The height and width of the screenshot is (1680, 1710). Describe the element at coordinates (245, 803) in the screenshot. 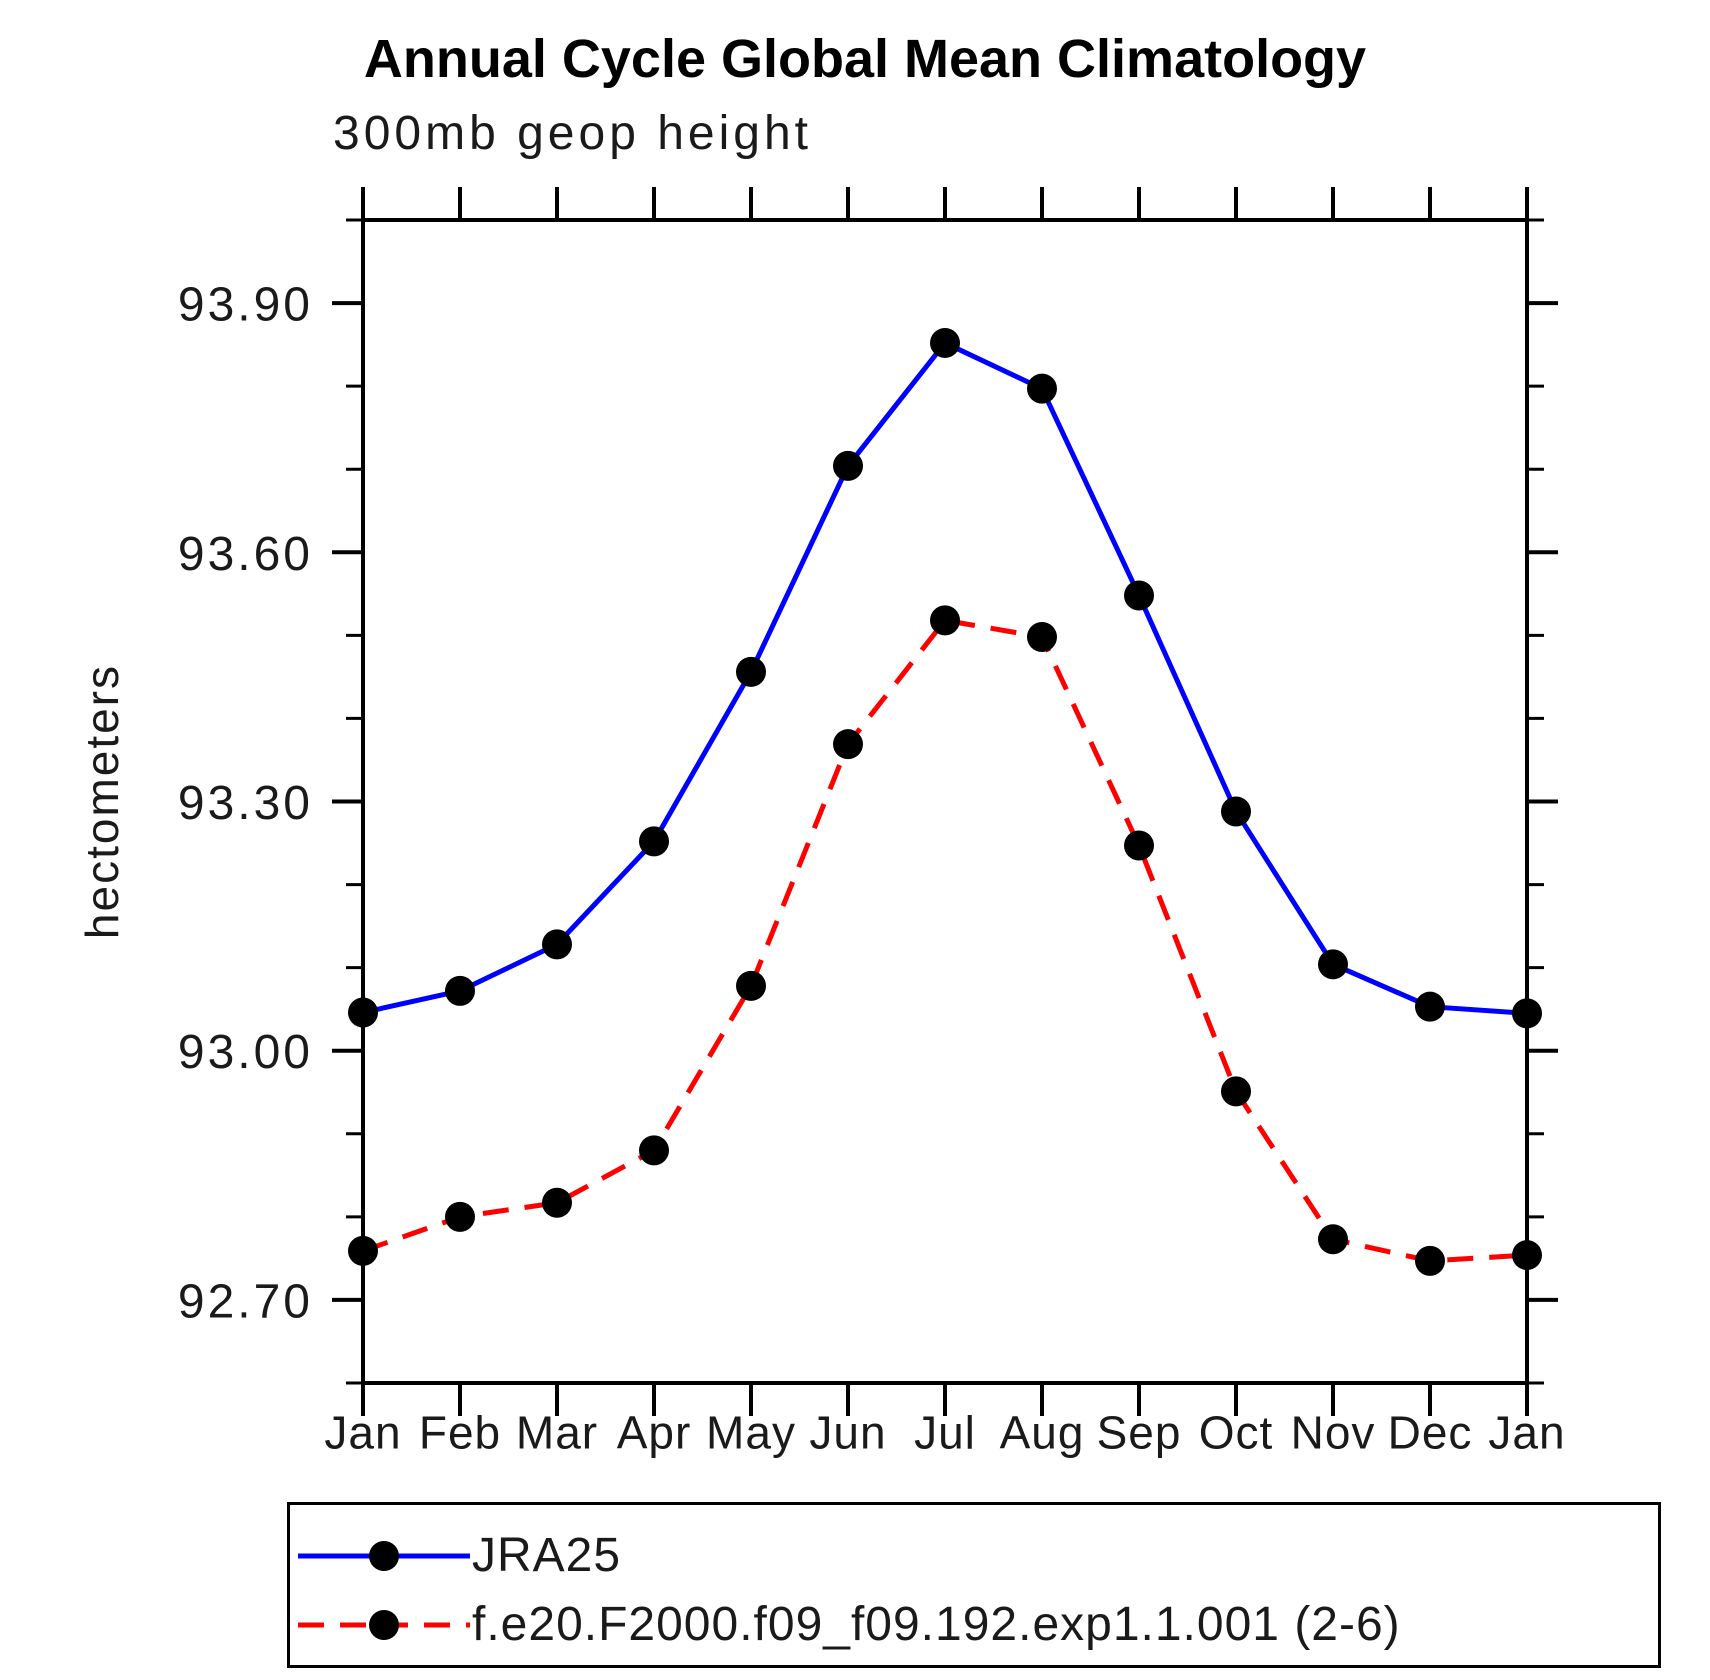

I see `y-tick-label: 93.30` at that location.